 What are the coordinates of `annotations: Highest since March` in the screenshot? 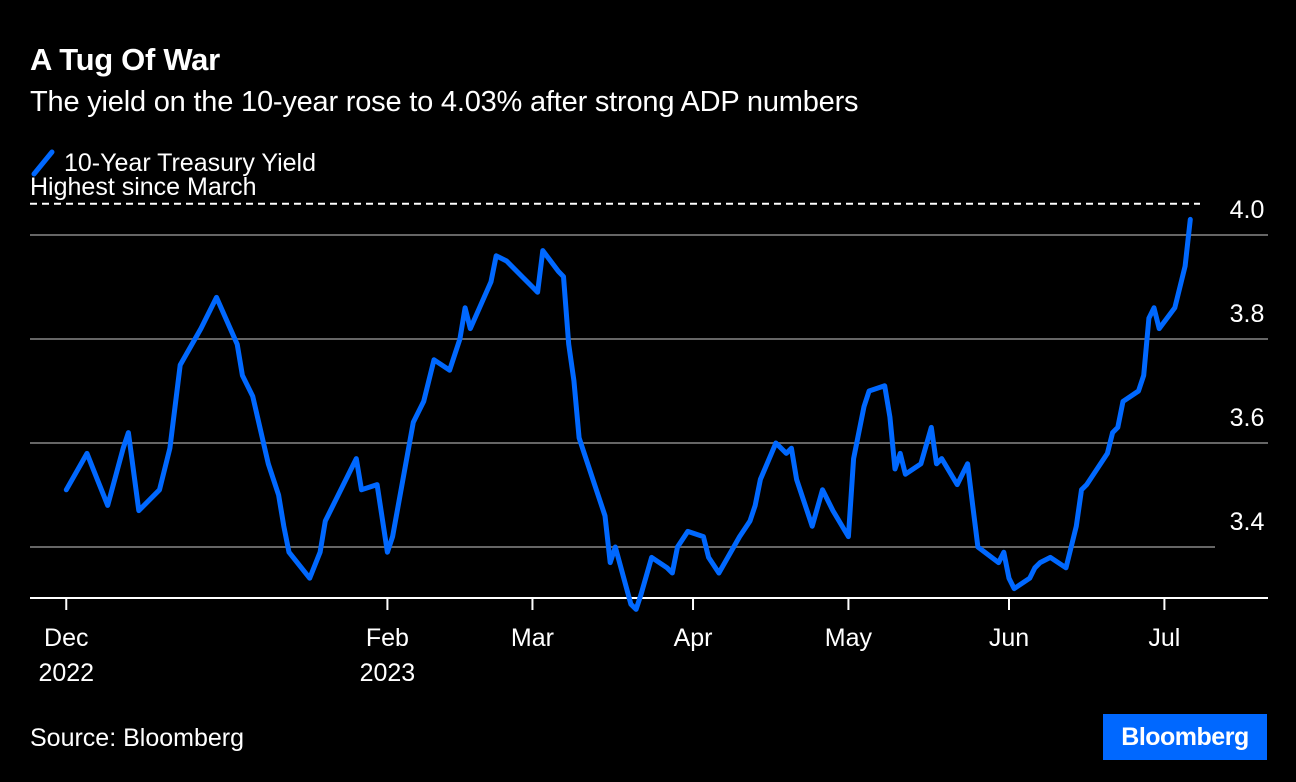 It's located at (615, 189).